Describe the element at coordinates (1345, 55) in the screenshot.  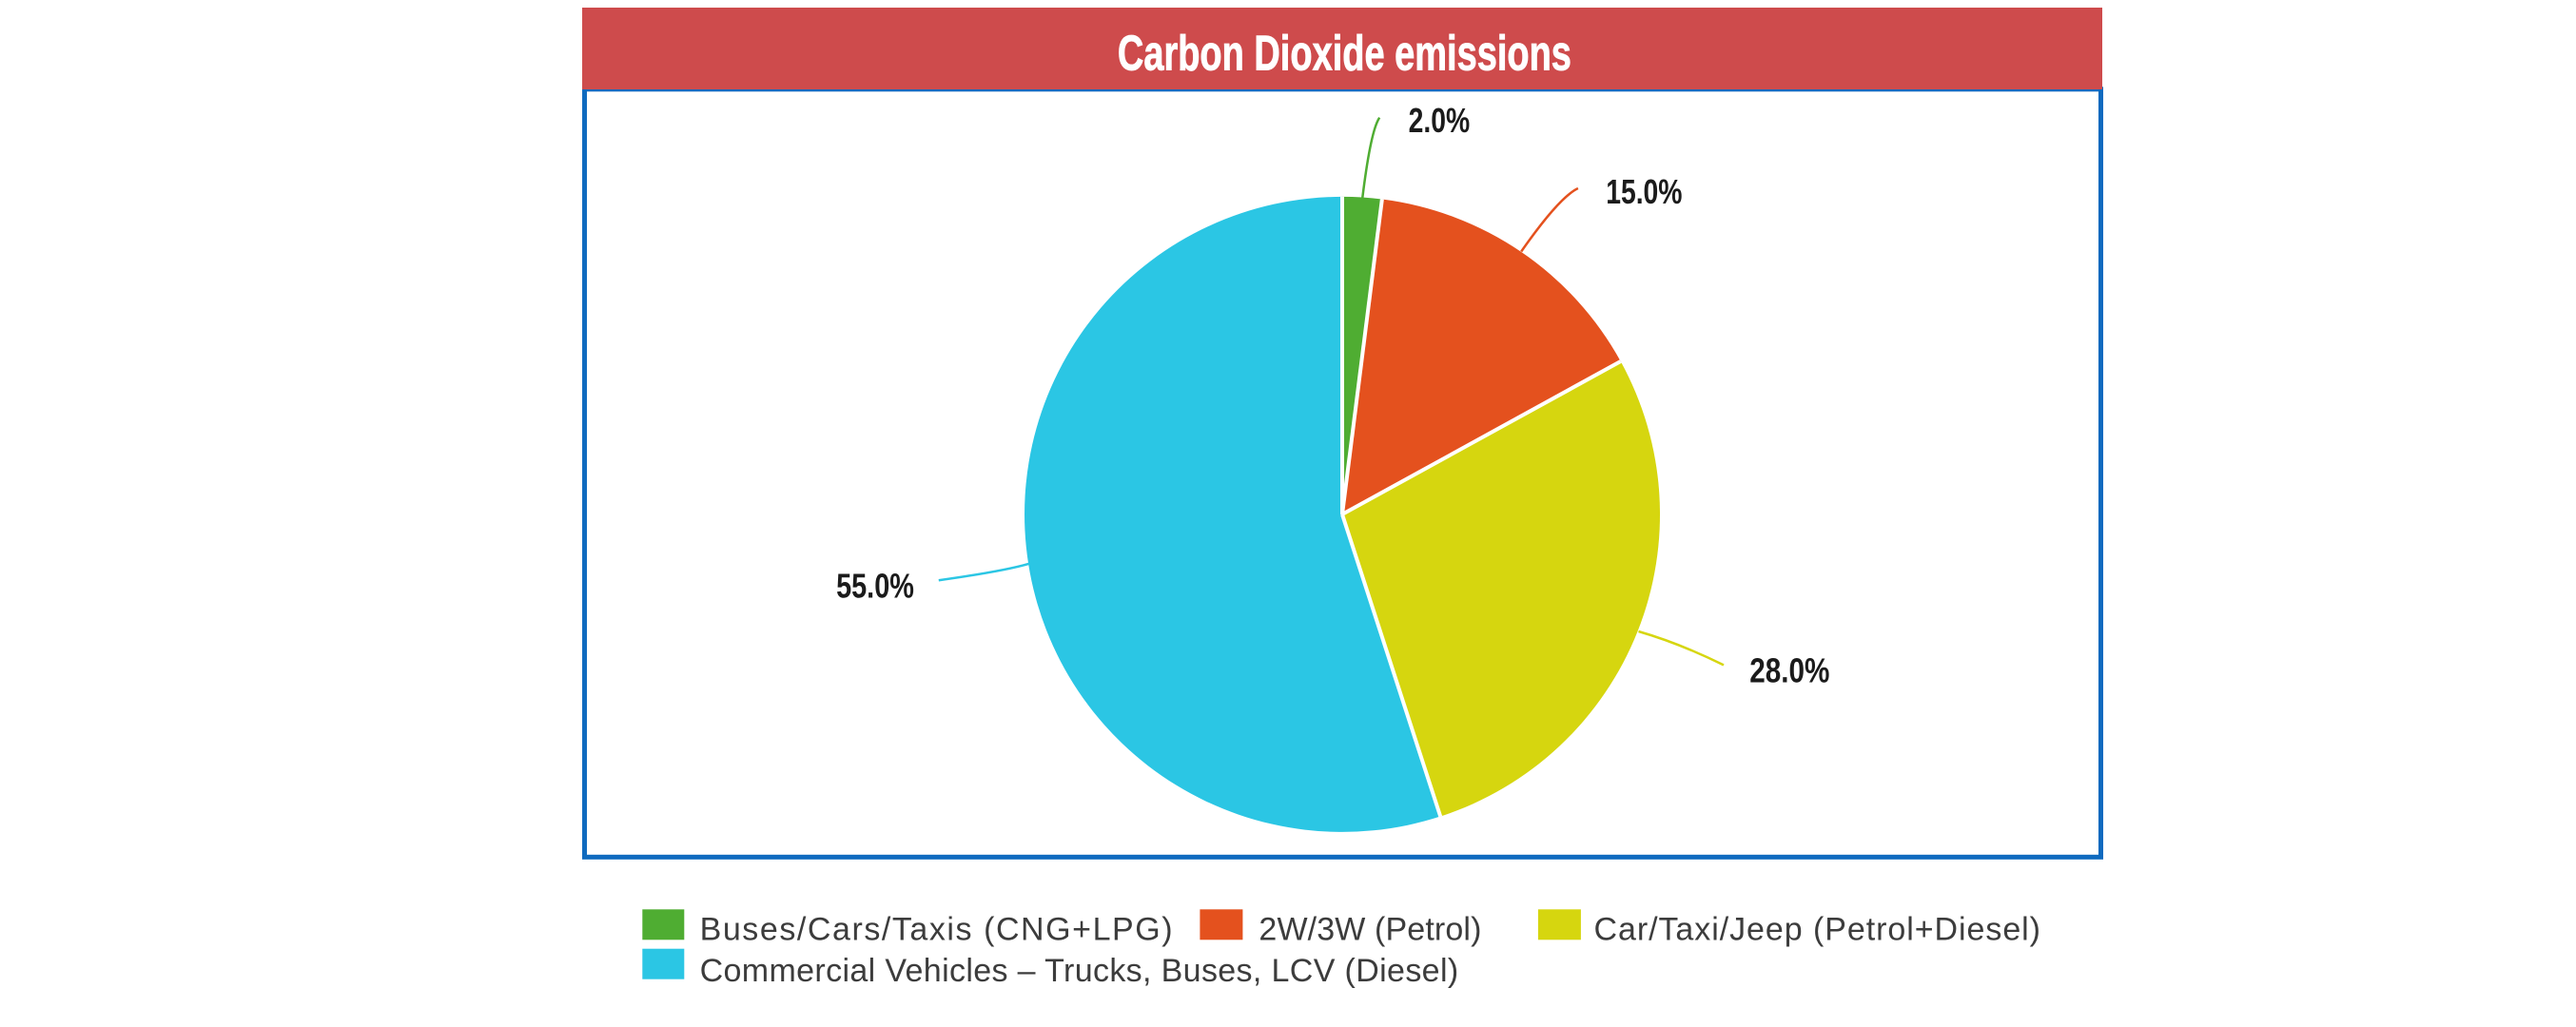
I see `svg-text: Carbon Dioxide emissions` at that location.